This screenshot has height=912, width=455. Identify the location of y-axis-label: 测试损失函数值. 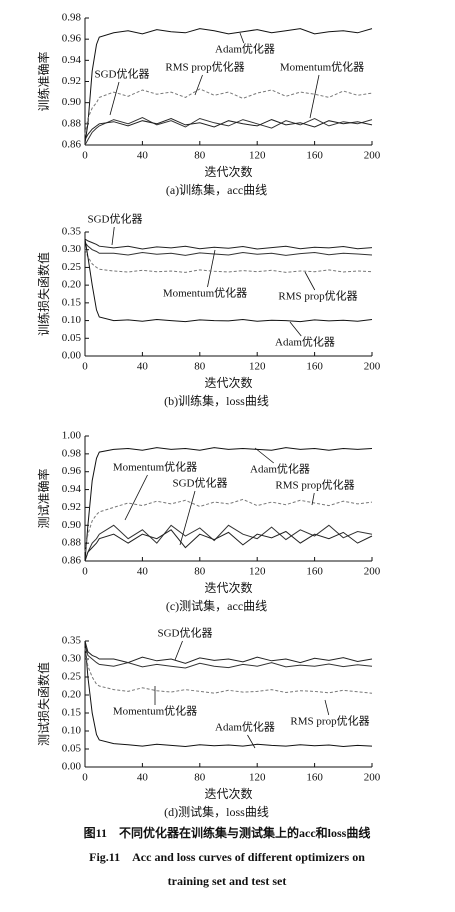
(43, 704).